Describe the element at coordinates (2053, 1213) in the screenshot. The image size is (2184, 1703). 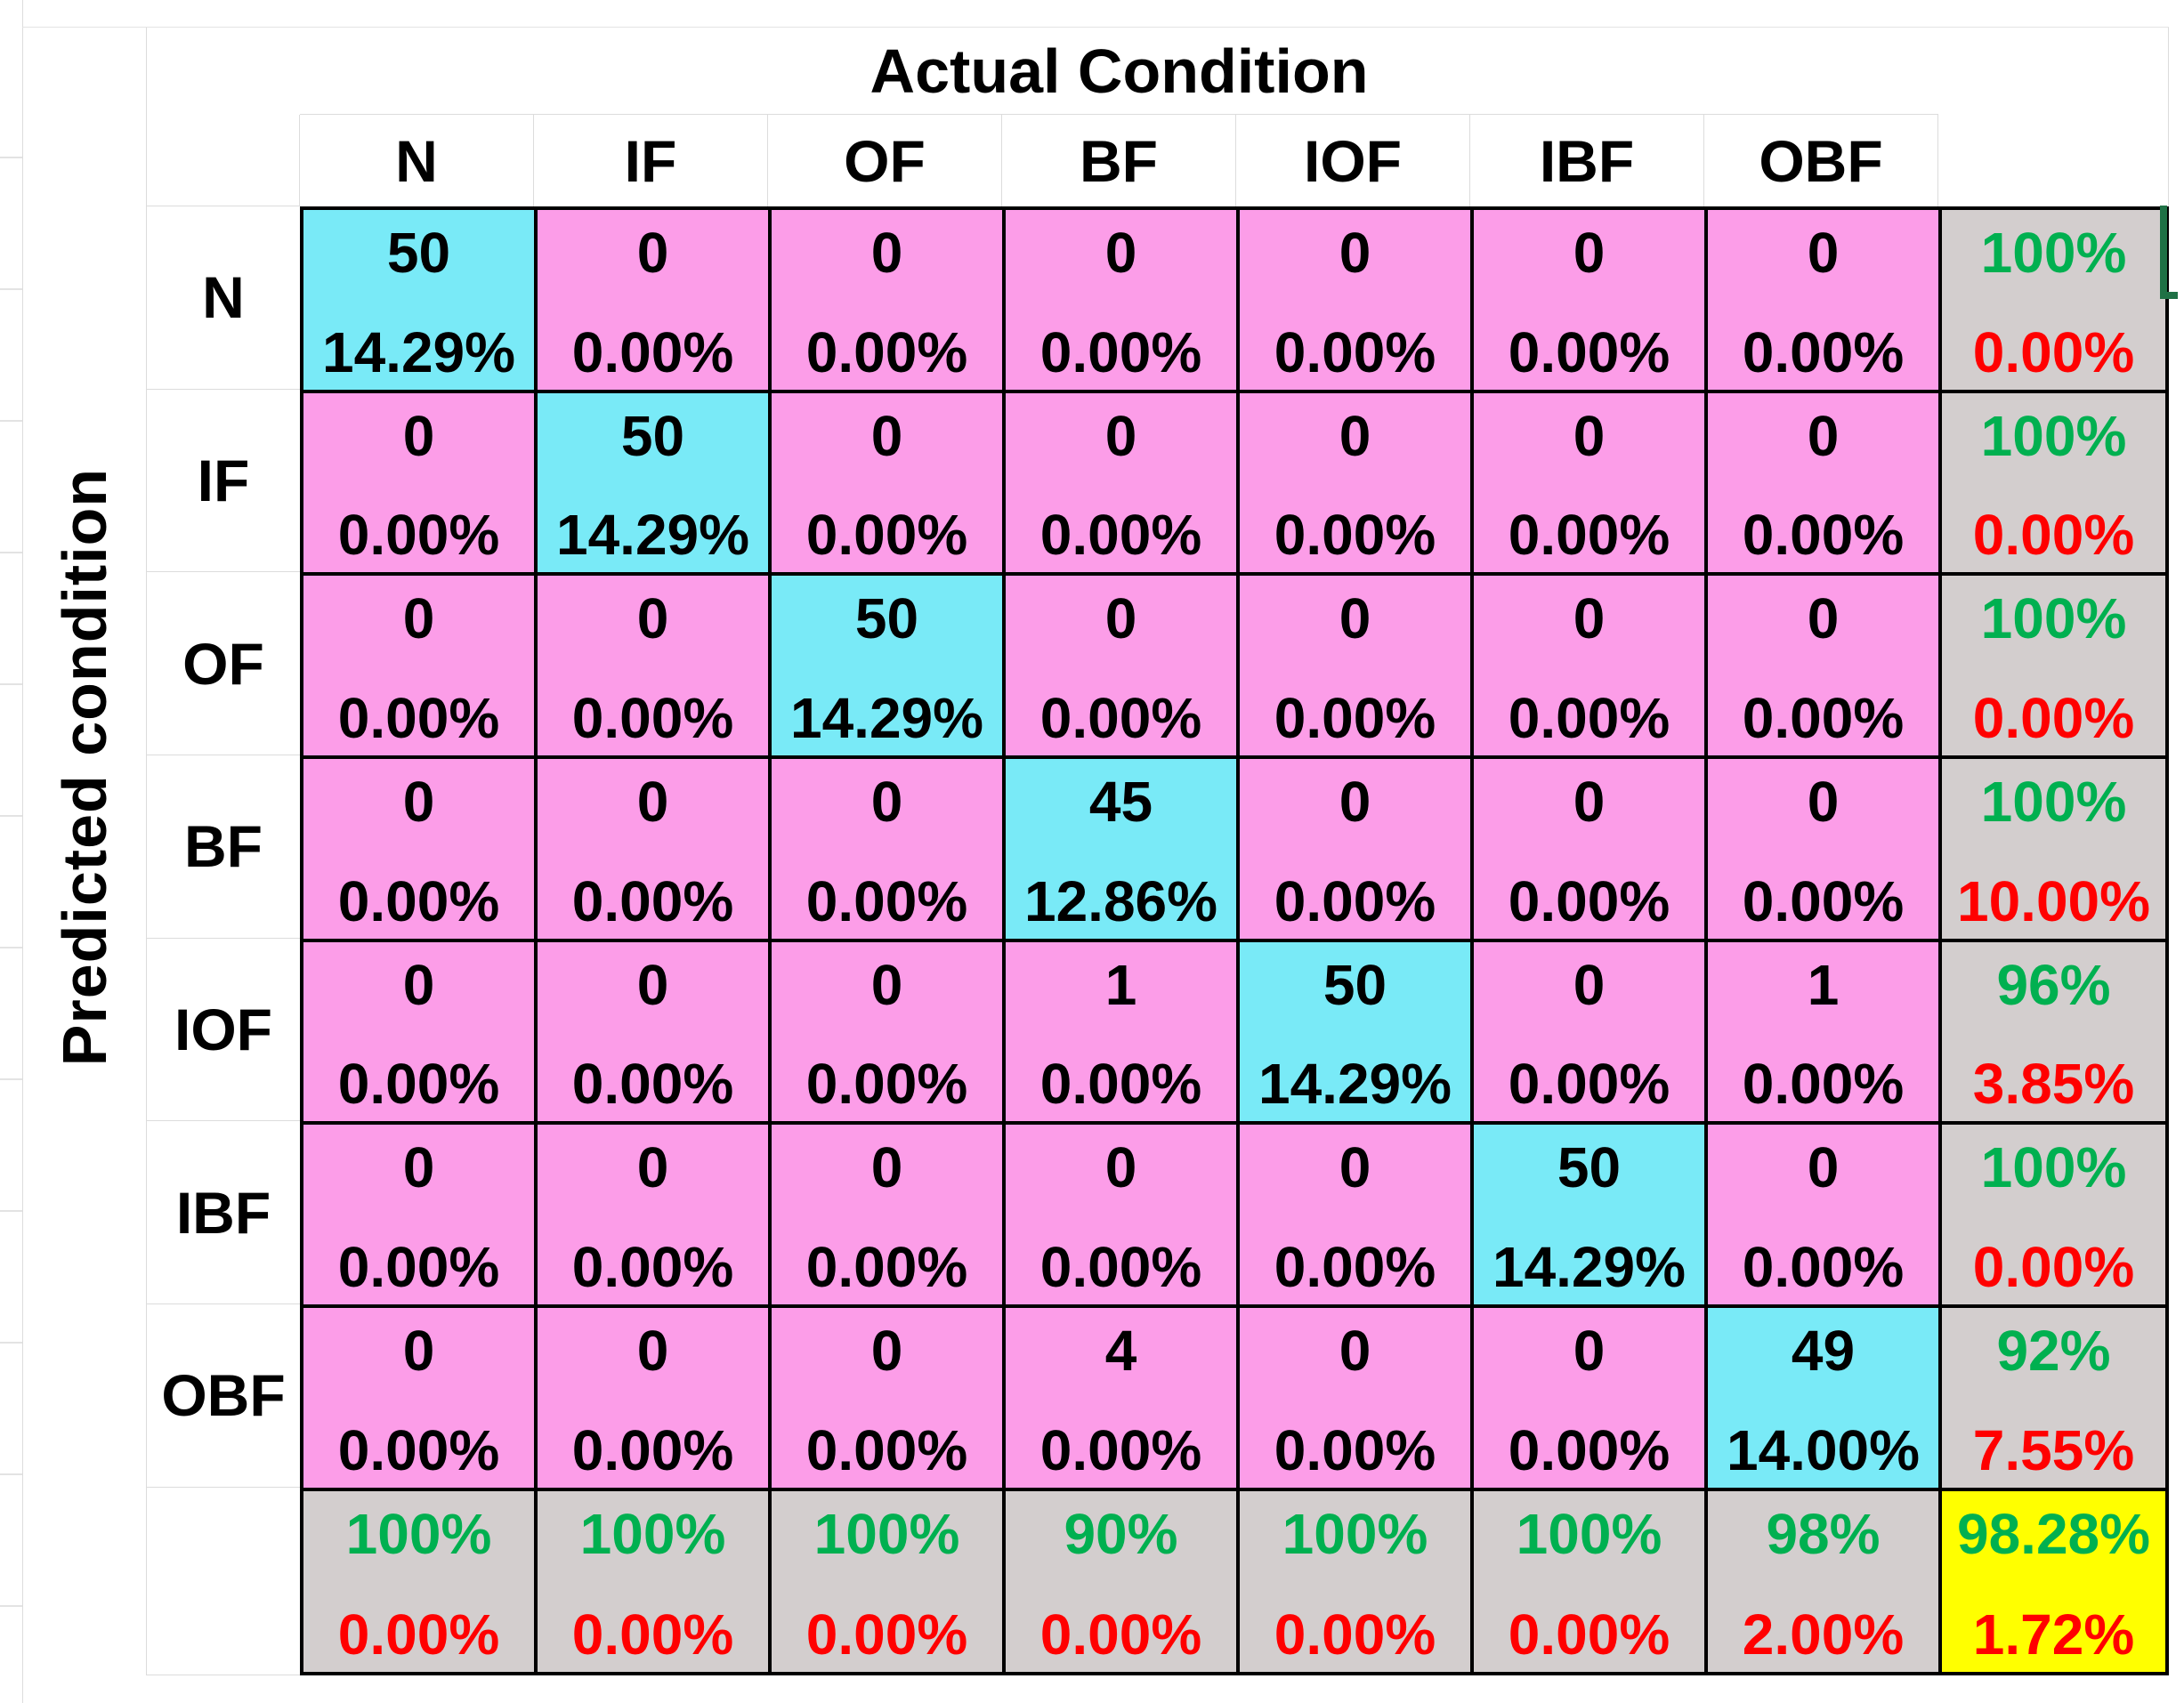
I see `row-summary-IBF: 100% 0.00%` at that location.